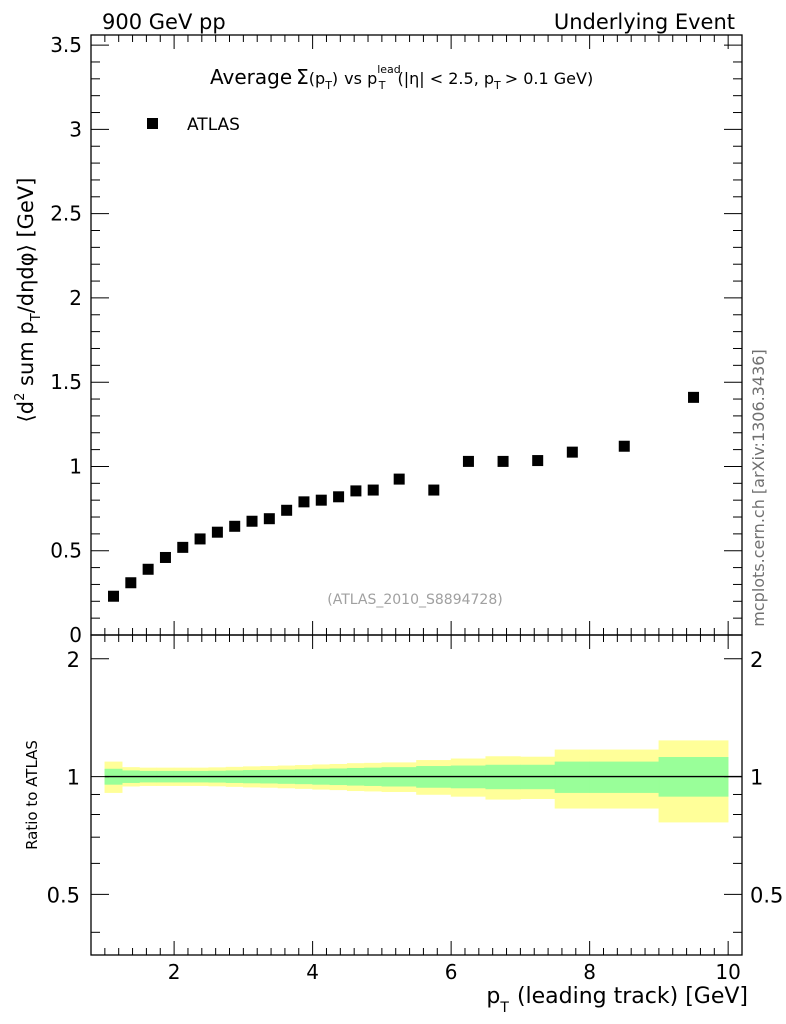  Describe the element at coordinates (66, 45) in the screenshot. I see `y-tick-label: 3.5` at that location.